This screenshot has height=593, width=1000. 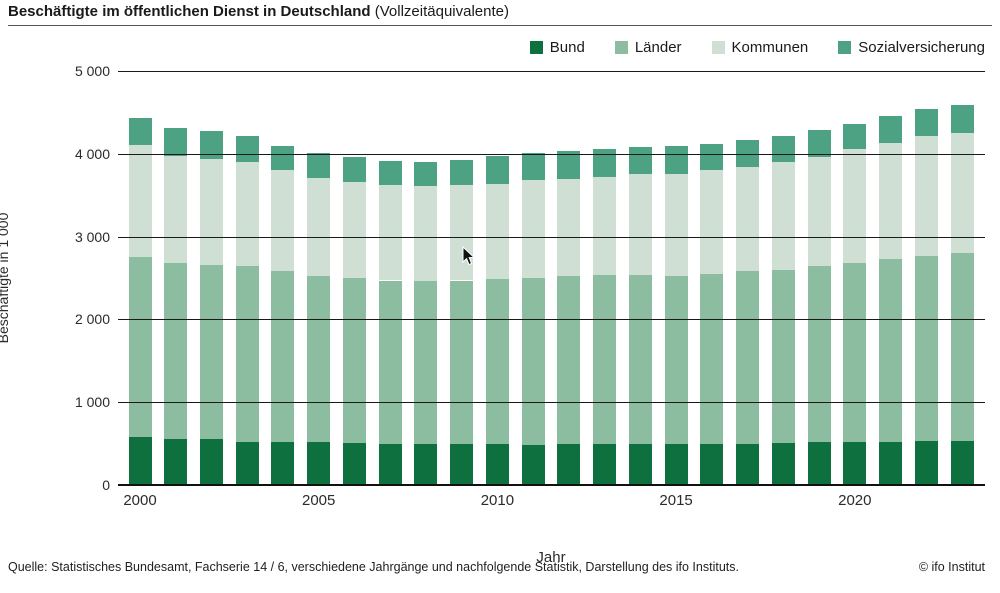 I want to click on copyright-note: © ifo Institut, so click(x=951, y=567).